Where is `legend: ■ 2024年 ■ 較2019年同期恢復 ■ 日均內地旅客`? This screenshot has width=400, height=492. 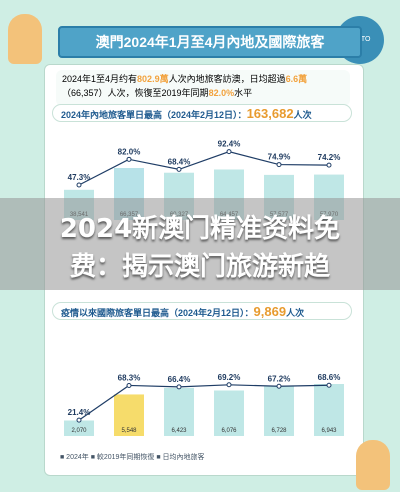 legend: ■ 2024年 ■ 較2019年同期恢復 ■ 日均內地旅客 is located at coordinates (132, 457).